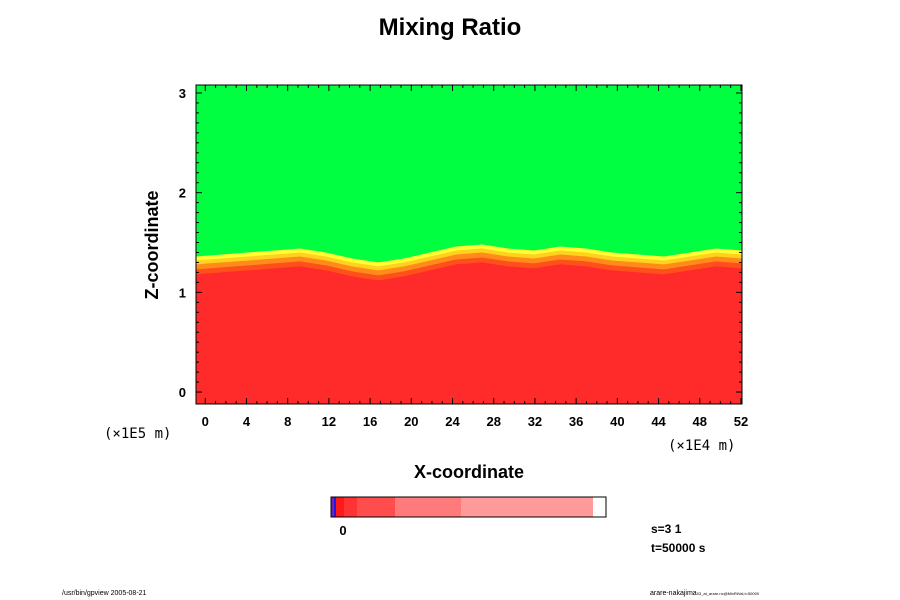 This screenshot has width=900, height=600. What do you see at coordinates (137, 434) in the screenshot?
I see `y-unit-label: (×1E5 m)` at bounding box center [137, 434].